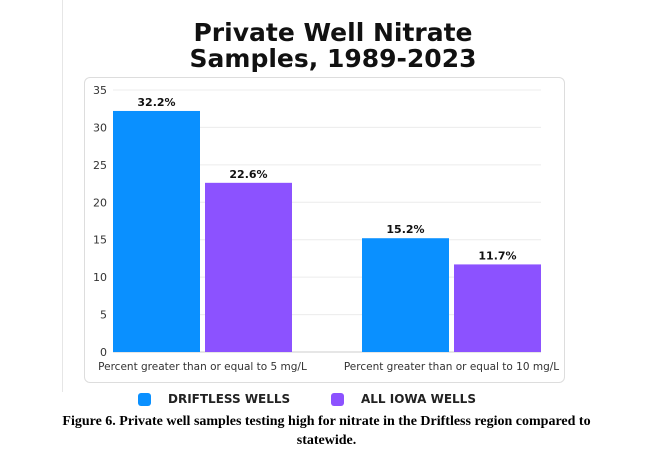  Describe the element at coordinates (418, 399) in the screenshot. I see `legend-label: ALL IOWA WELLS` at that location.